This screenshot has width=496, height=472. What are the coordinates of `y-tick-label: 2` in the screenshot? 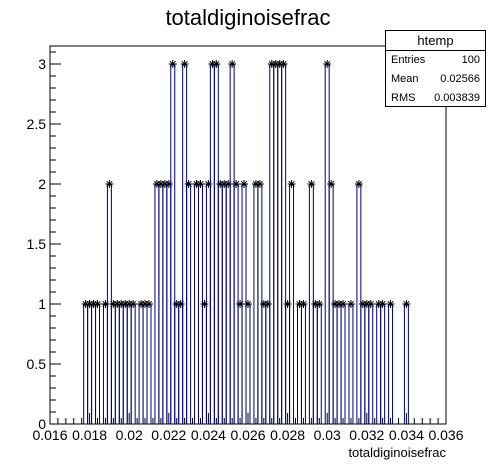 It's located at (42, 184).